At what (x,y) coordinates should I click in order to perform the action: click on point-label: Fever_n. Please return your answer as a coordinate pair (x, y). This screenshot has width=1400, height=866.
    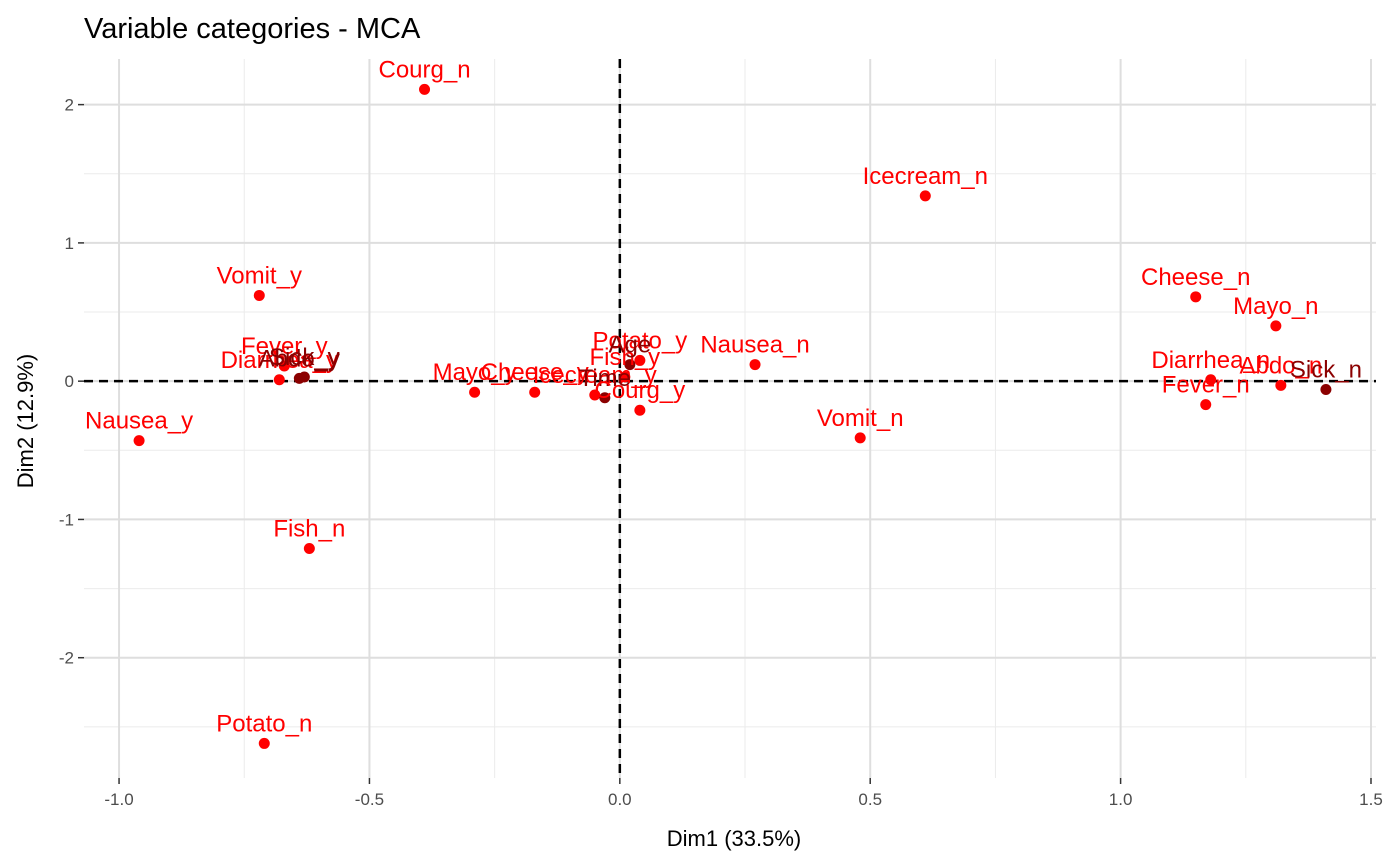
    Looking at the image, I should click on (1206, 385).